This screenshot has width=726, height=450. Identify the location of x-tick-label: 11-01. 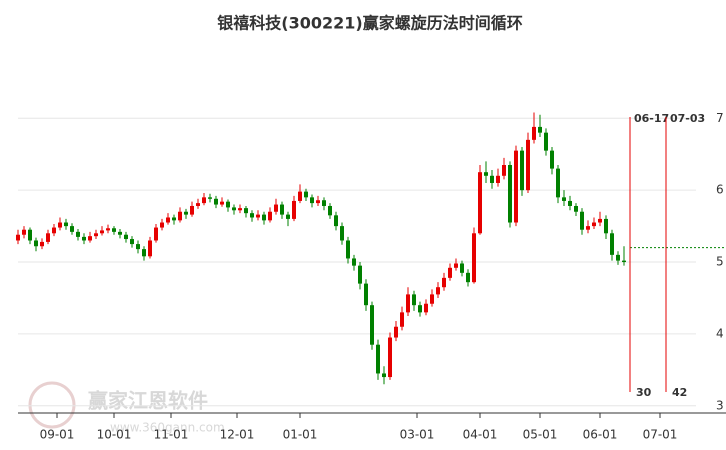
(171, 435).